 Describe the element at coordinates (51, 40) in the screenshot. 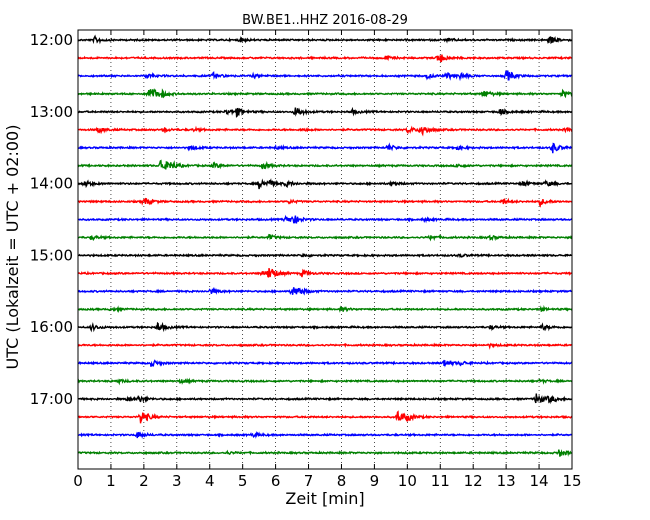

I see `y-tick-label: 12:00` at that location.